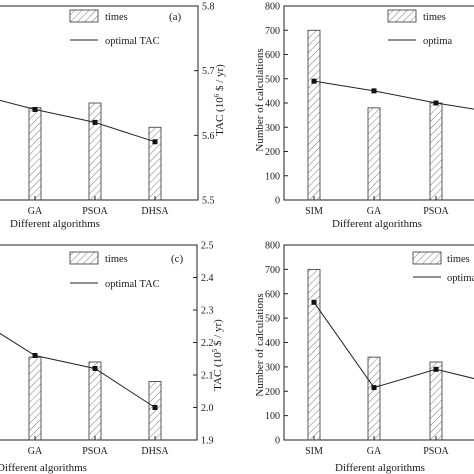 The height and width of the screenshot is (474, 474). I want to click on panel-b-legend-times: times, so click(434, 17).